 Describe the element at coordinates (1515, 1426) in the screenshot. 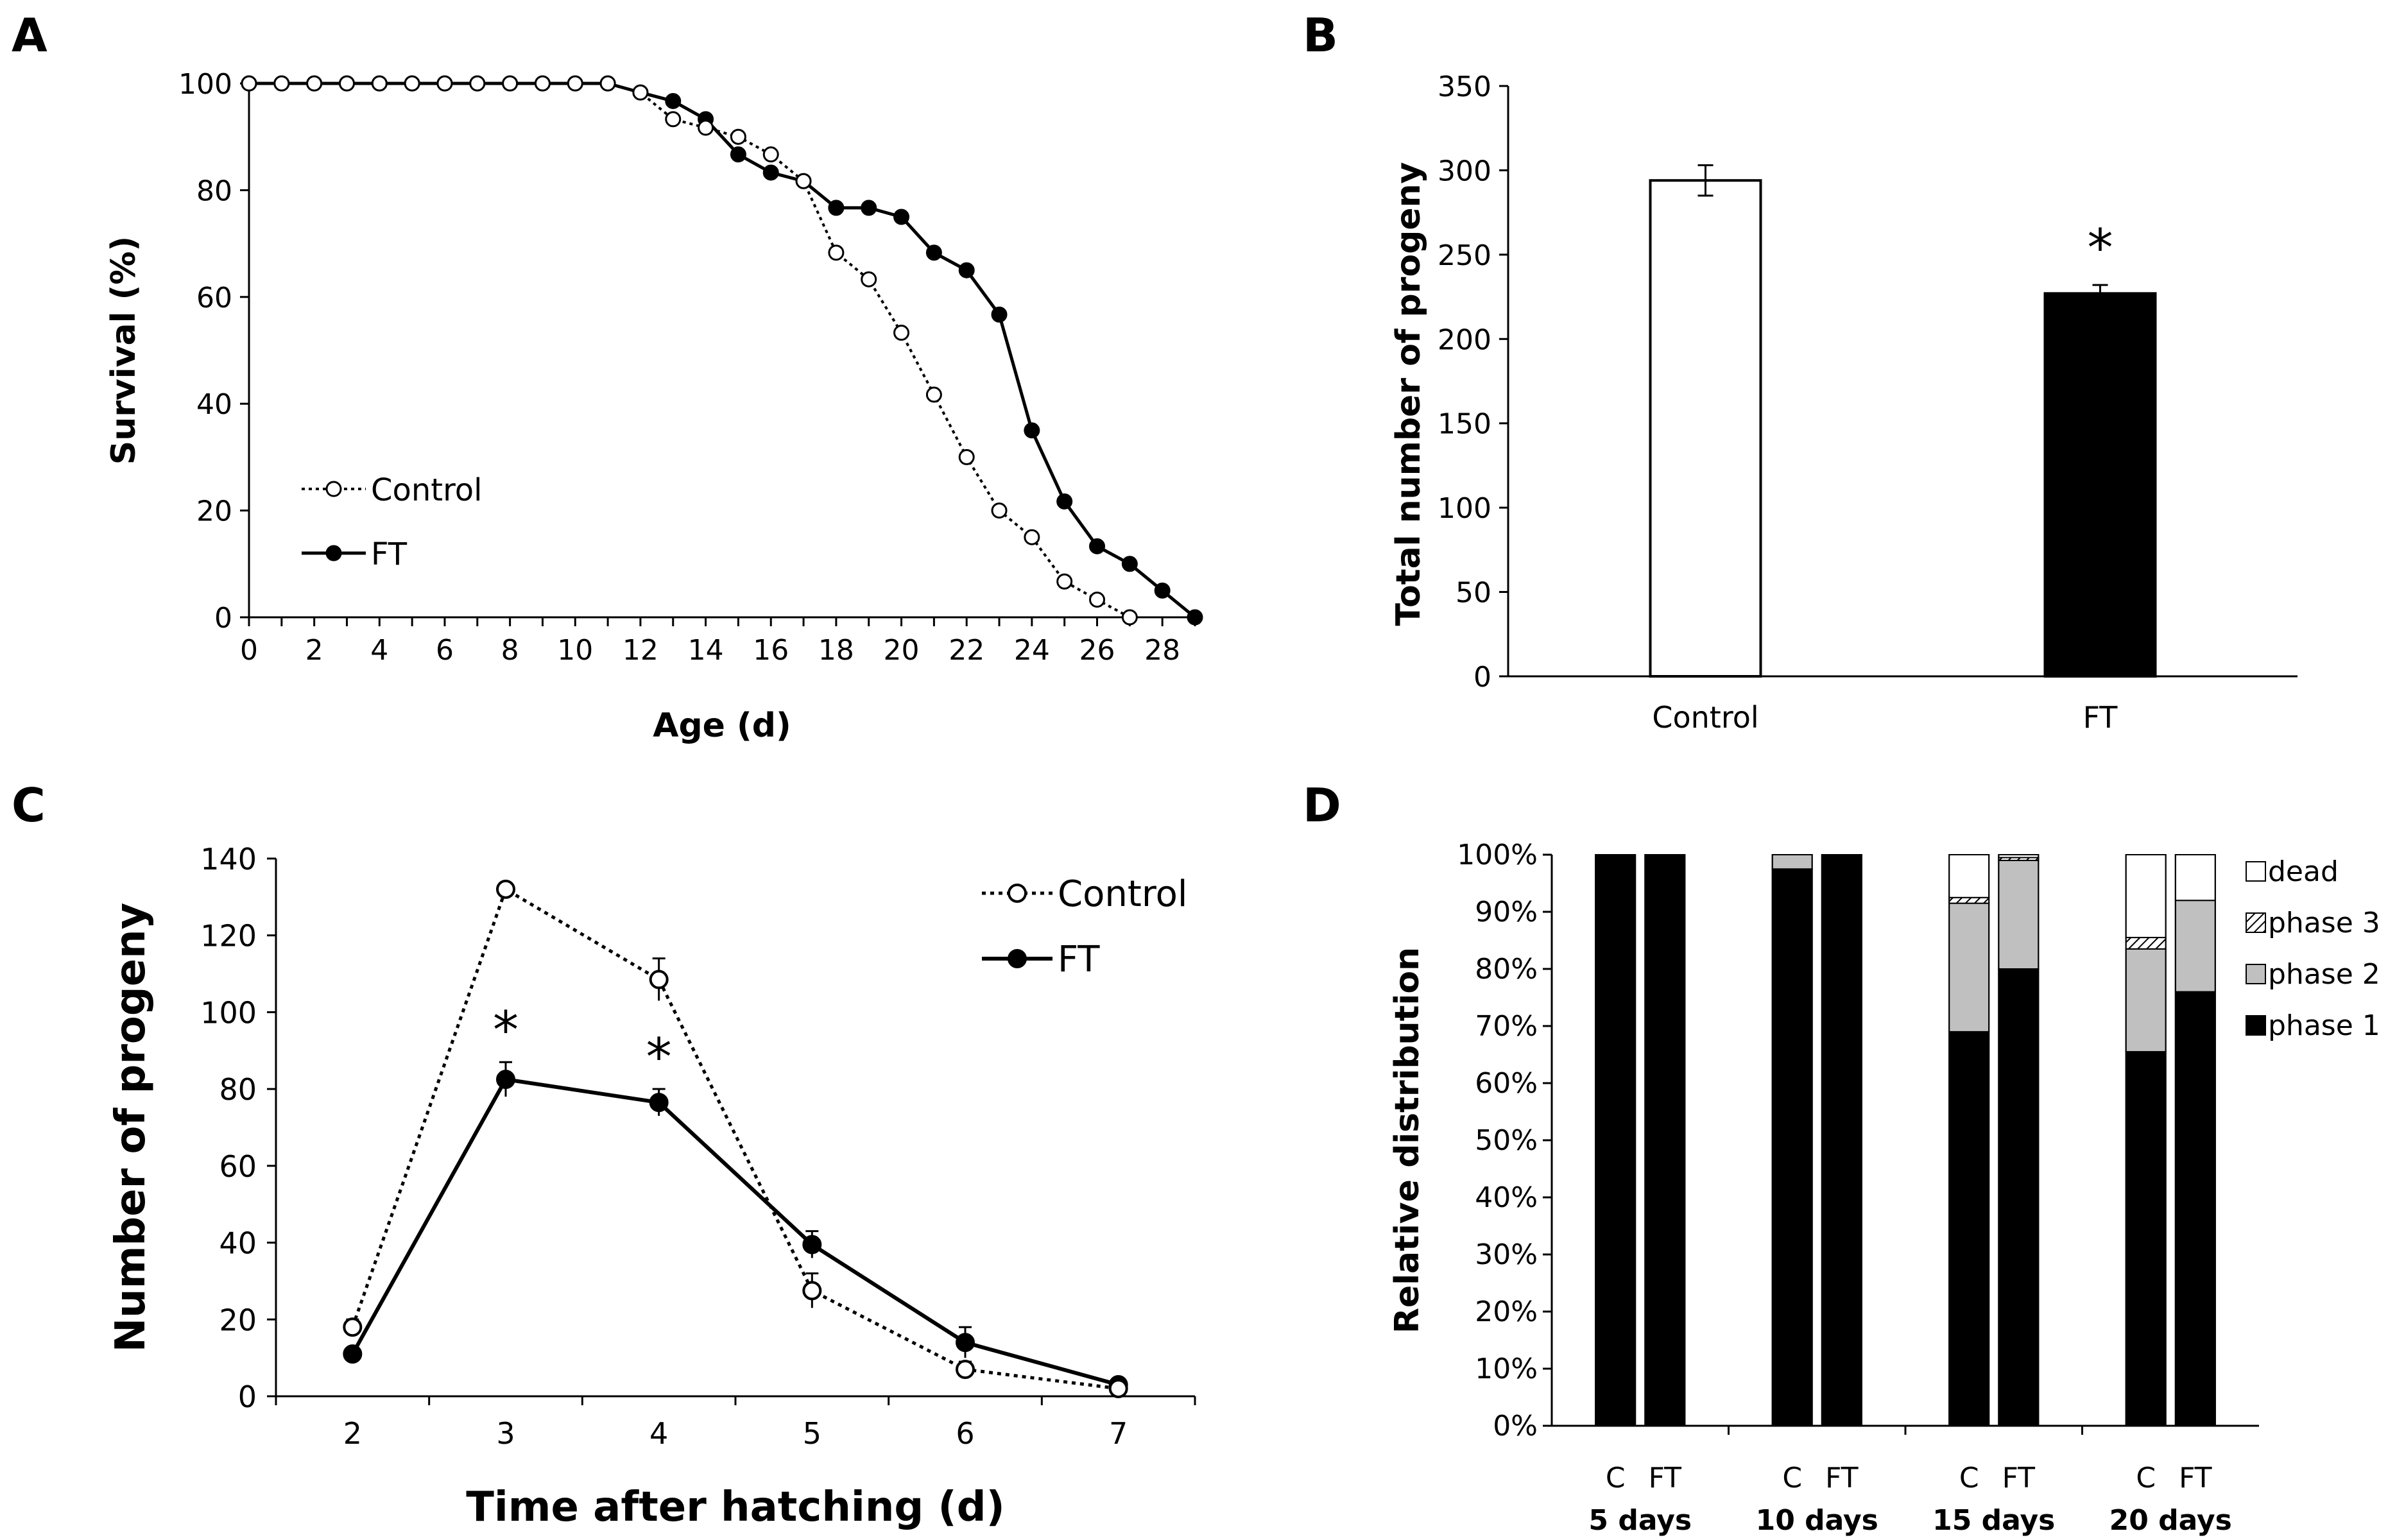

I see `distribution-y-tick-label: 0%` at that location.